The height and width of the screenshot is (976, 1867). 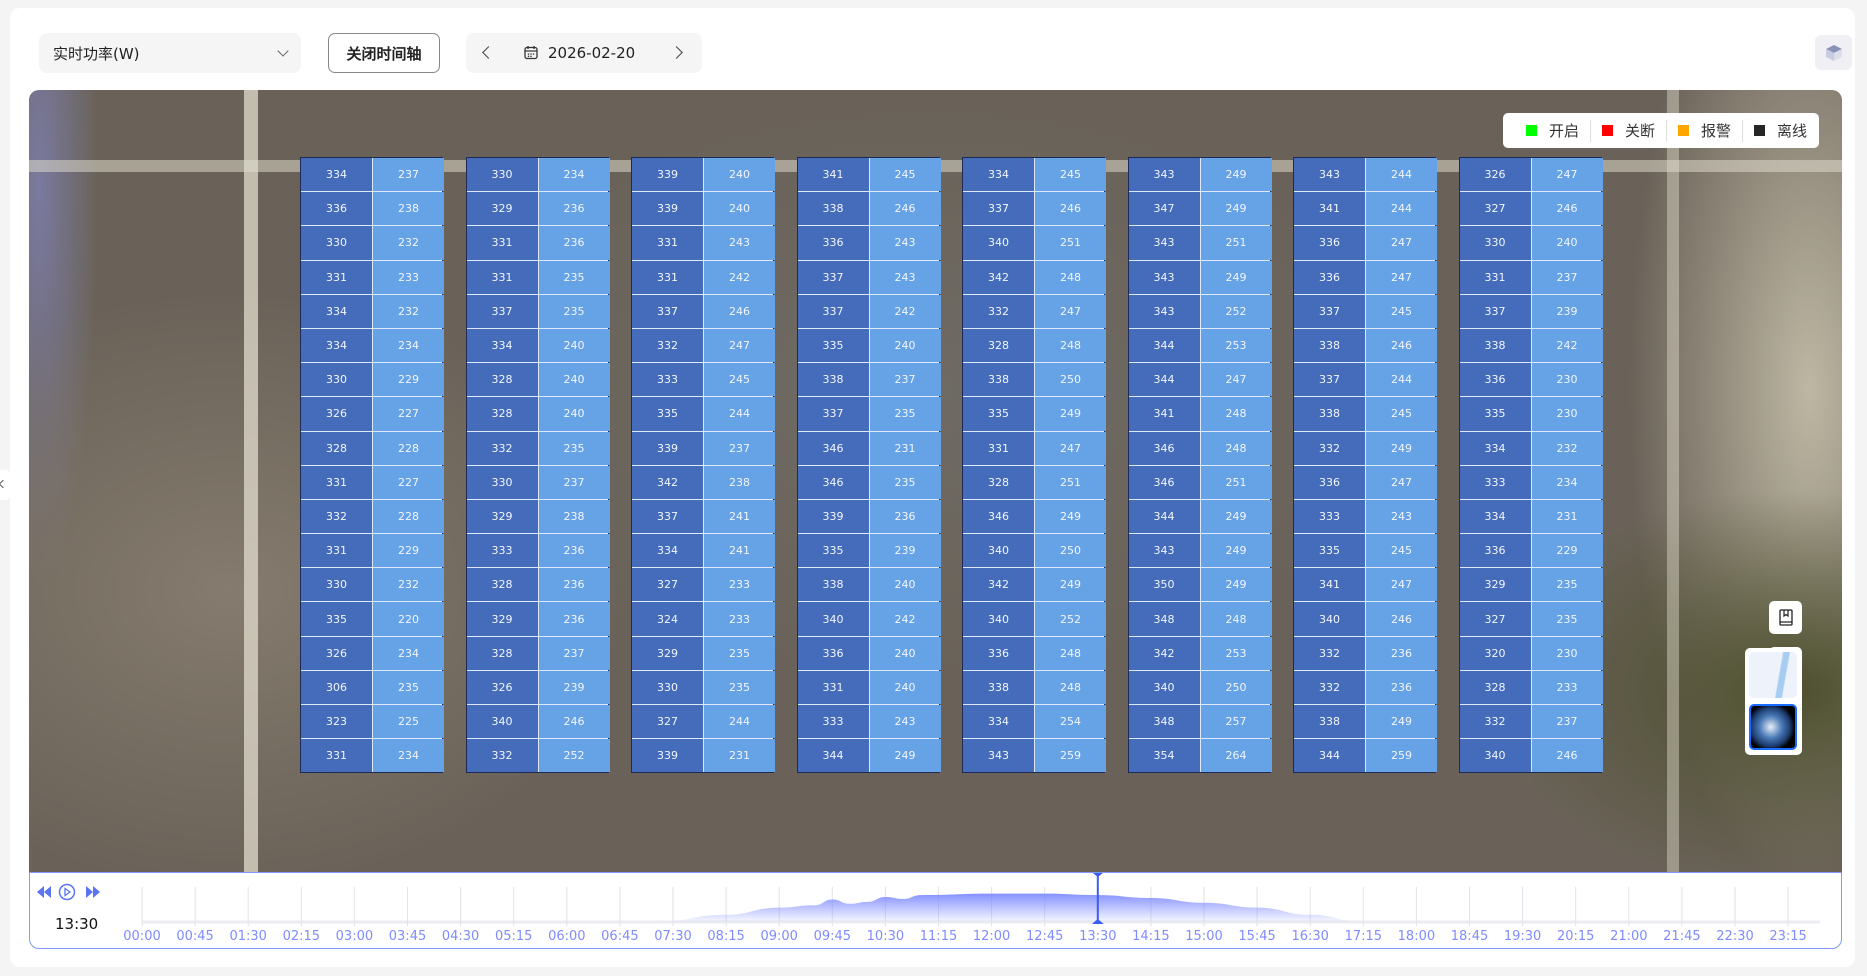 What do you see at coordinates (739, 243) in the screenshot?
I see `panel-cell: 243` at bounding box center [739, 243].